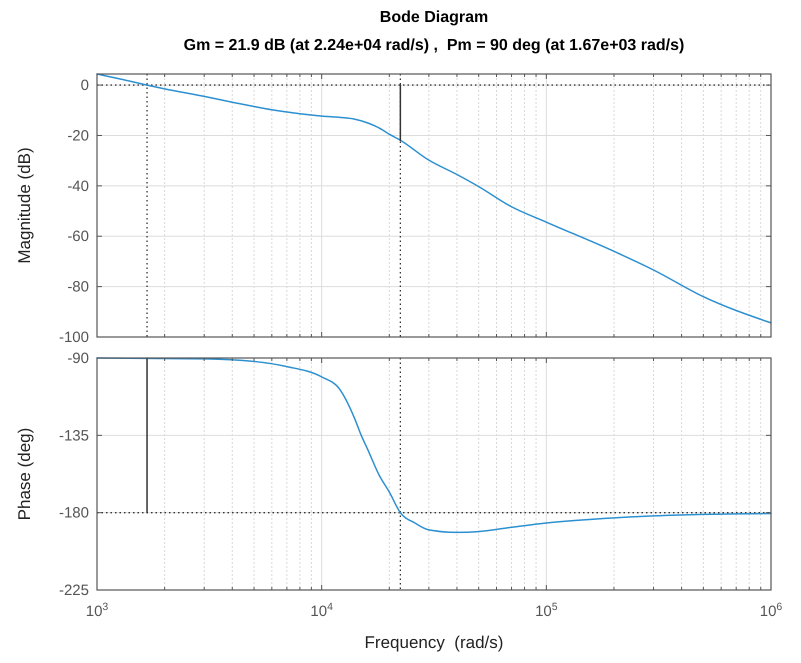 This screenshot has width=801, height=663. Describe the element at coordinates (771, 610) in the screenshot. I see `x-tick-label: 10$^{6}$` at that location.